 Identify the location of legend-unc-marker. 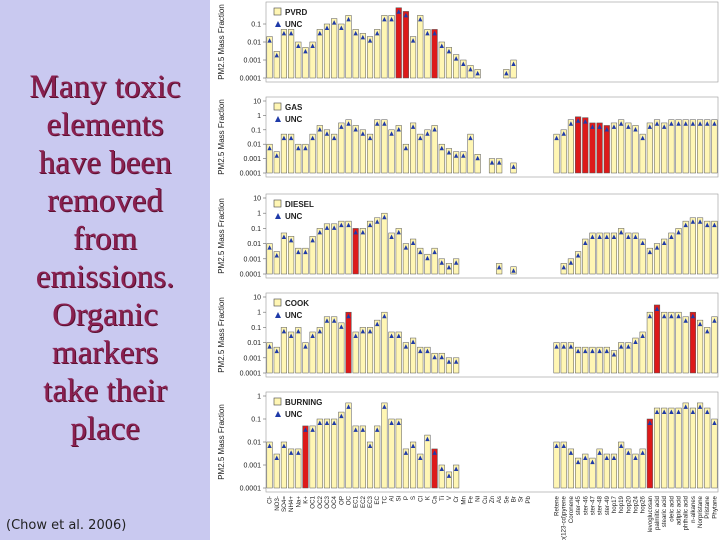
(278, 119).